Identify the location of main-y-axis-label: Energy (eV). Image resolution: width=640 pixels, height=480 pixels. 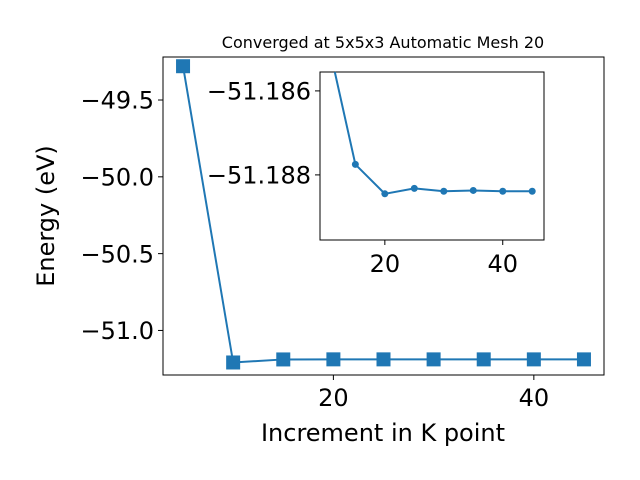
(46, 216).